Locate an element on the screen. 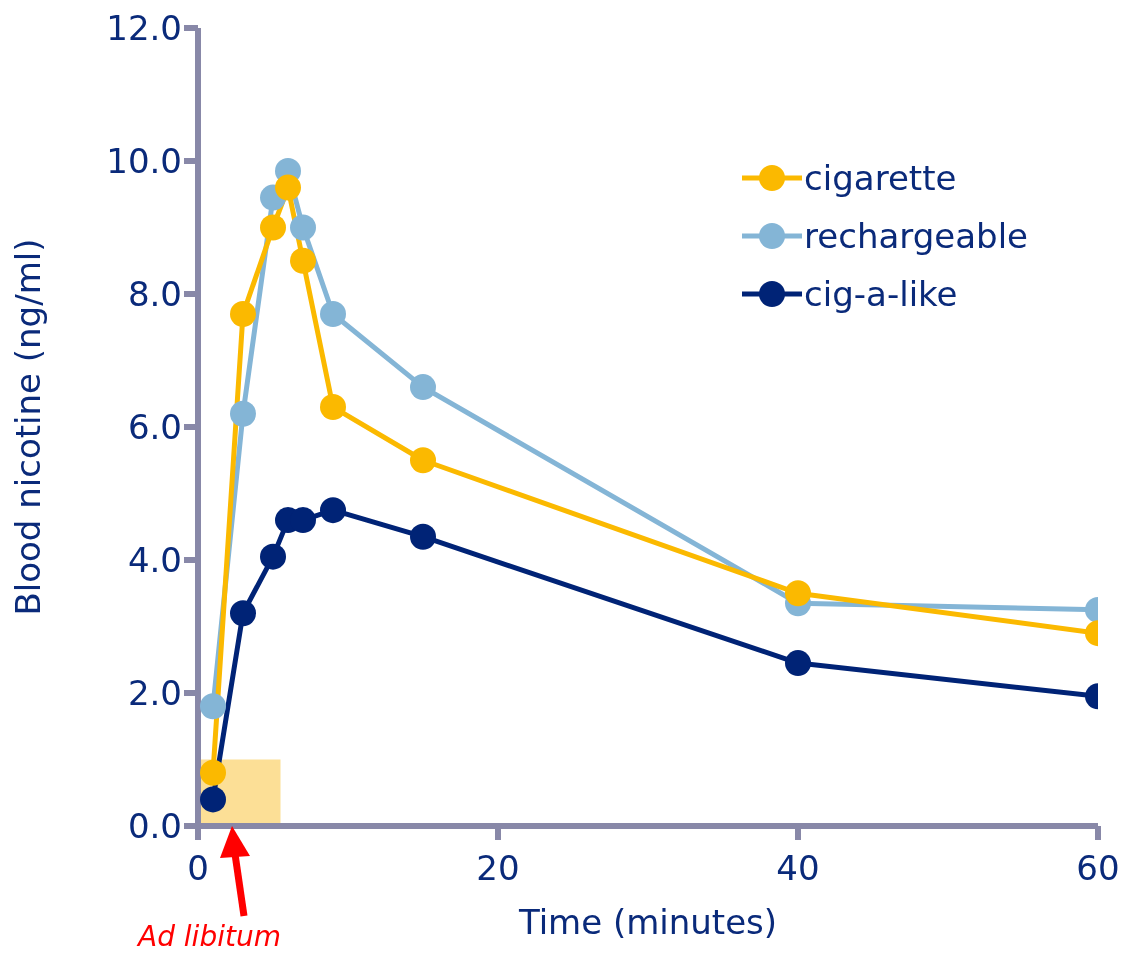 The width and height of the screenshot is (1124, 956). legend-label: cig-a-like is located at coordinates (881, 294).